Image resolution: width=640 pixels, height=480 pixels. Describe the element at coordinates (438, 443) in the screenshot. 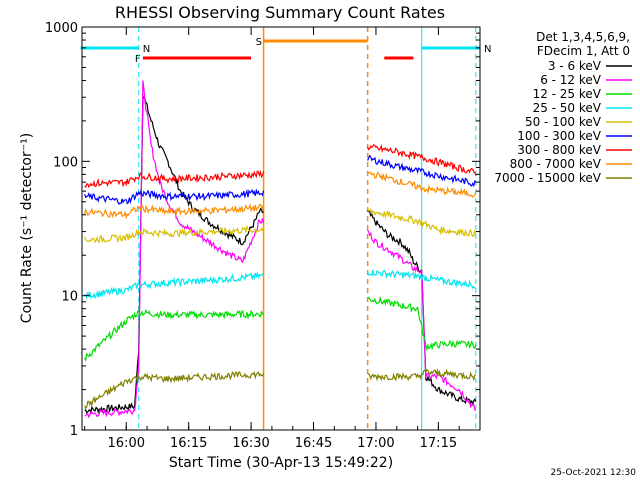

I see `x-tick-label: 17:15` at that location.